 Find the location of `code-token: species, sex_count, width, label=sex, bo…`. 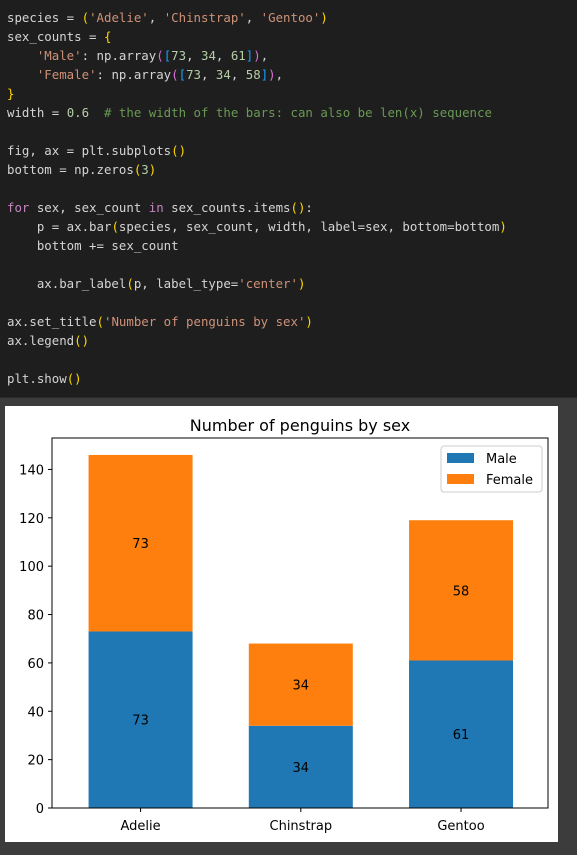

code-token: species, sex_count, width, label=sex, bo… is located at coordinates (309, 226).